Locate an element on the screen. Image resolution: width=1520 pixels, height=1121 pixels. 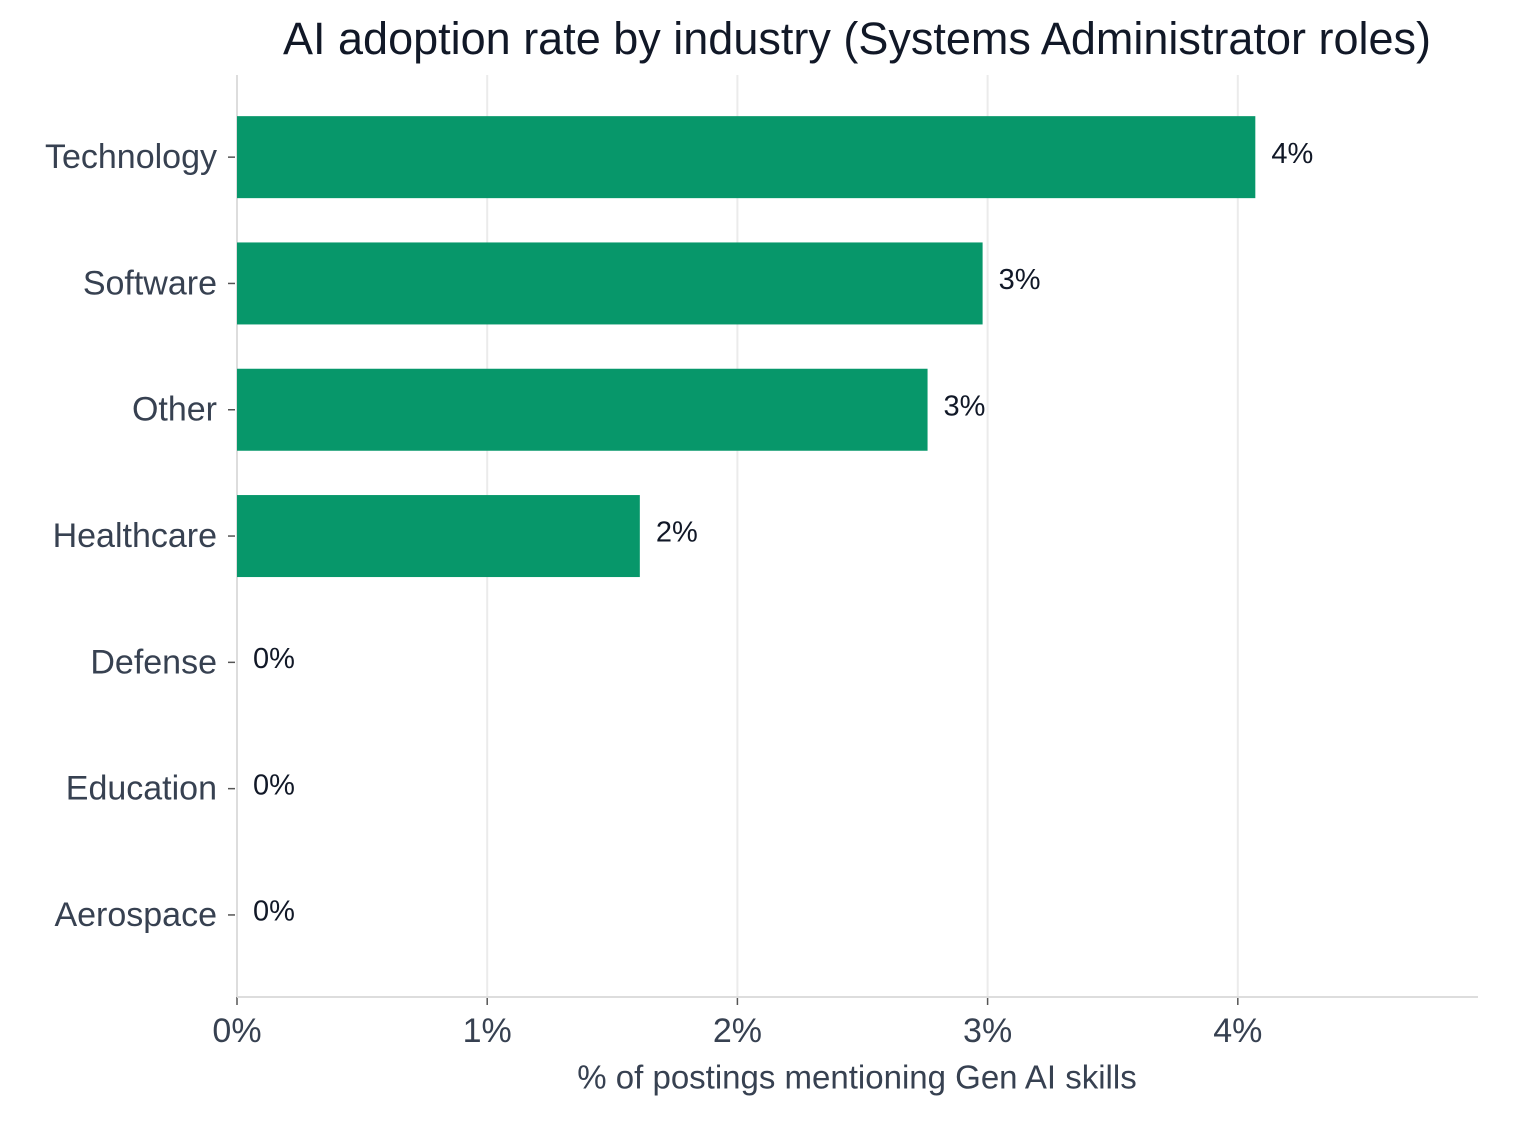
x-axis-label: % of postings mentioning Gen AI skills is located at coordinates (856, 1077).